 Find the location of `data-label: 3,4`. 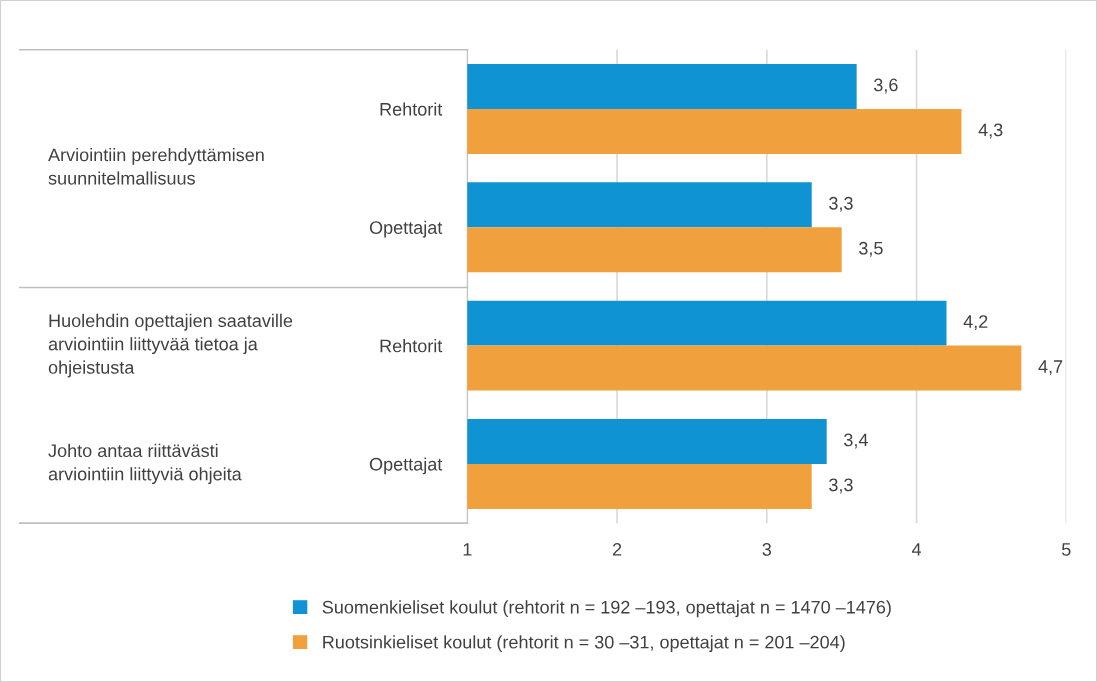

data-label: 3,4 is located at coordinates (856, 441).